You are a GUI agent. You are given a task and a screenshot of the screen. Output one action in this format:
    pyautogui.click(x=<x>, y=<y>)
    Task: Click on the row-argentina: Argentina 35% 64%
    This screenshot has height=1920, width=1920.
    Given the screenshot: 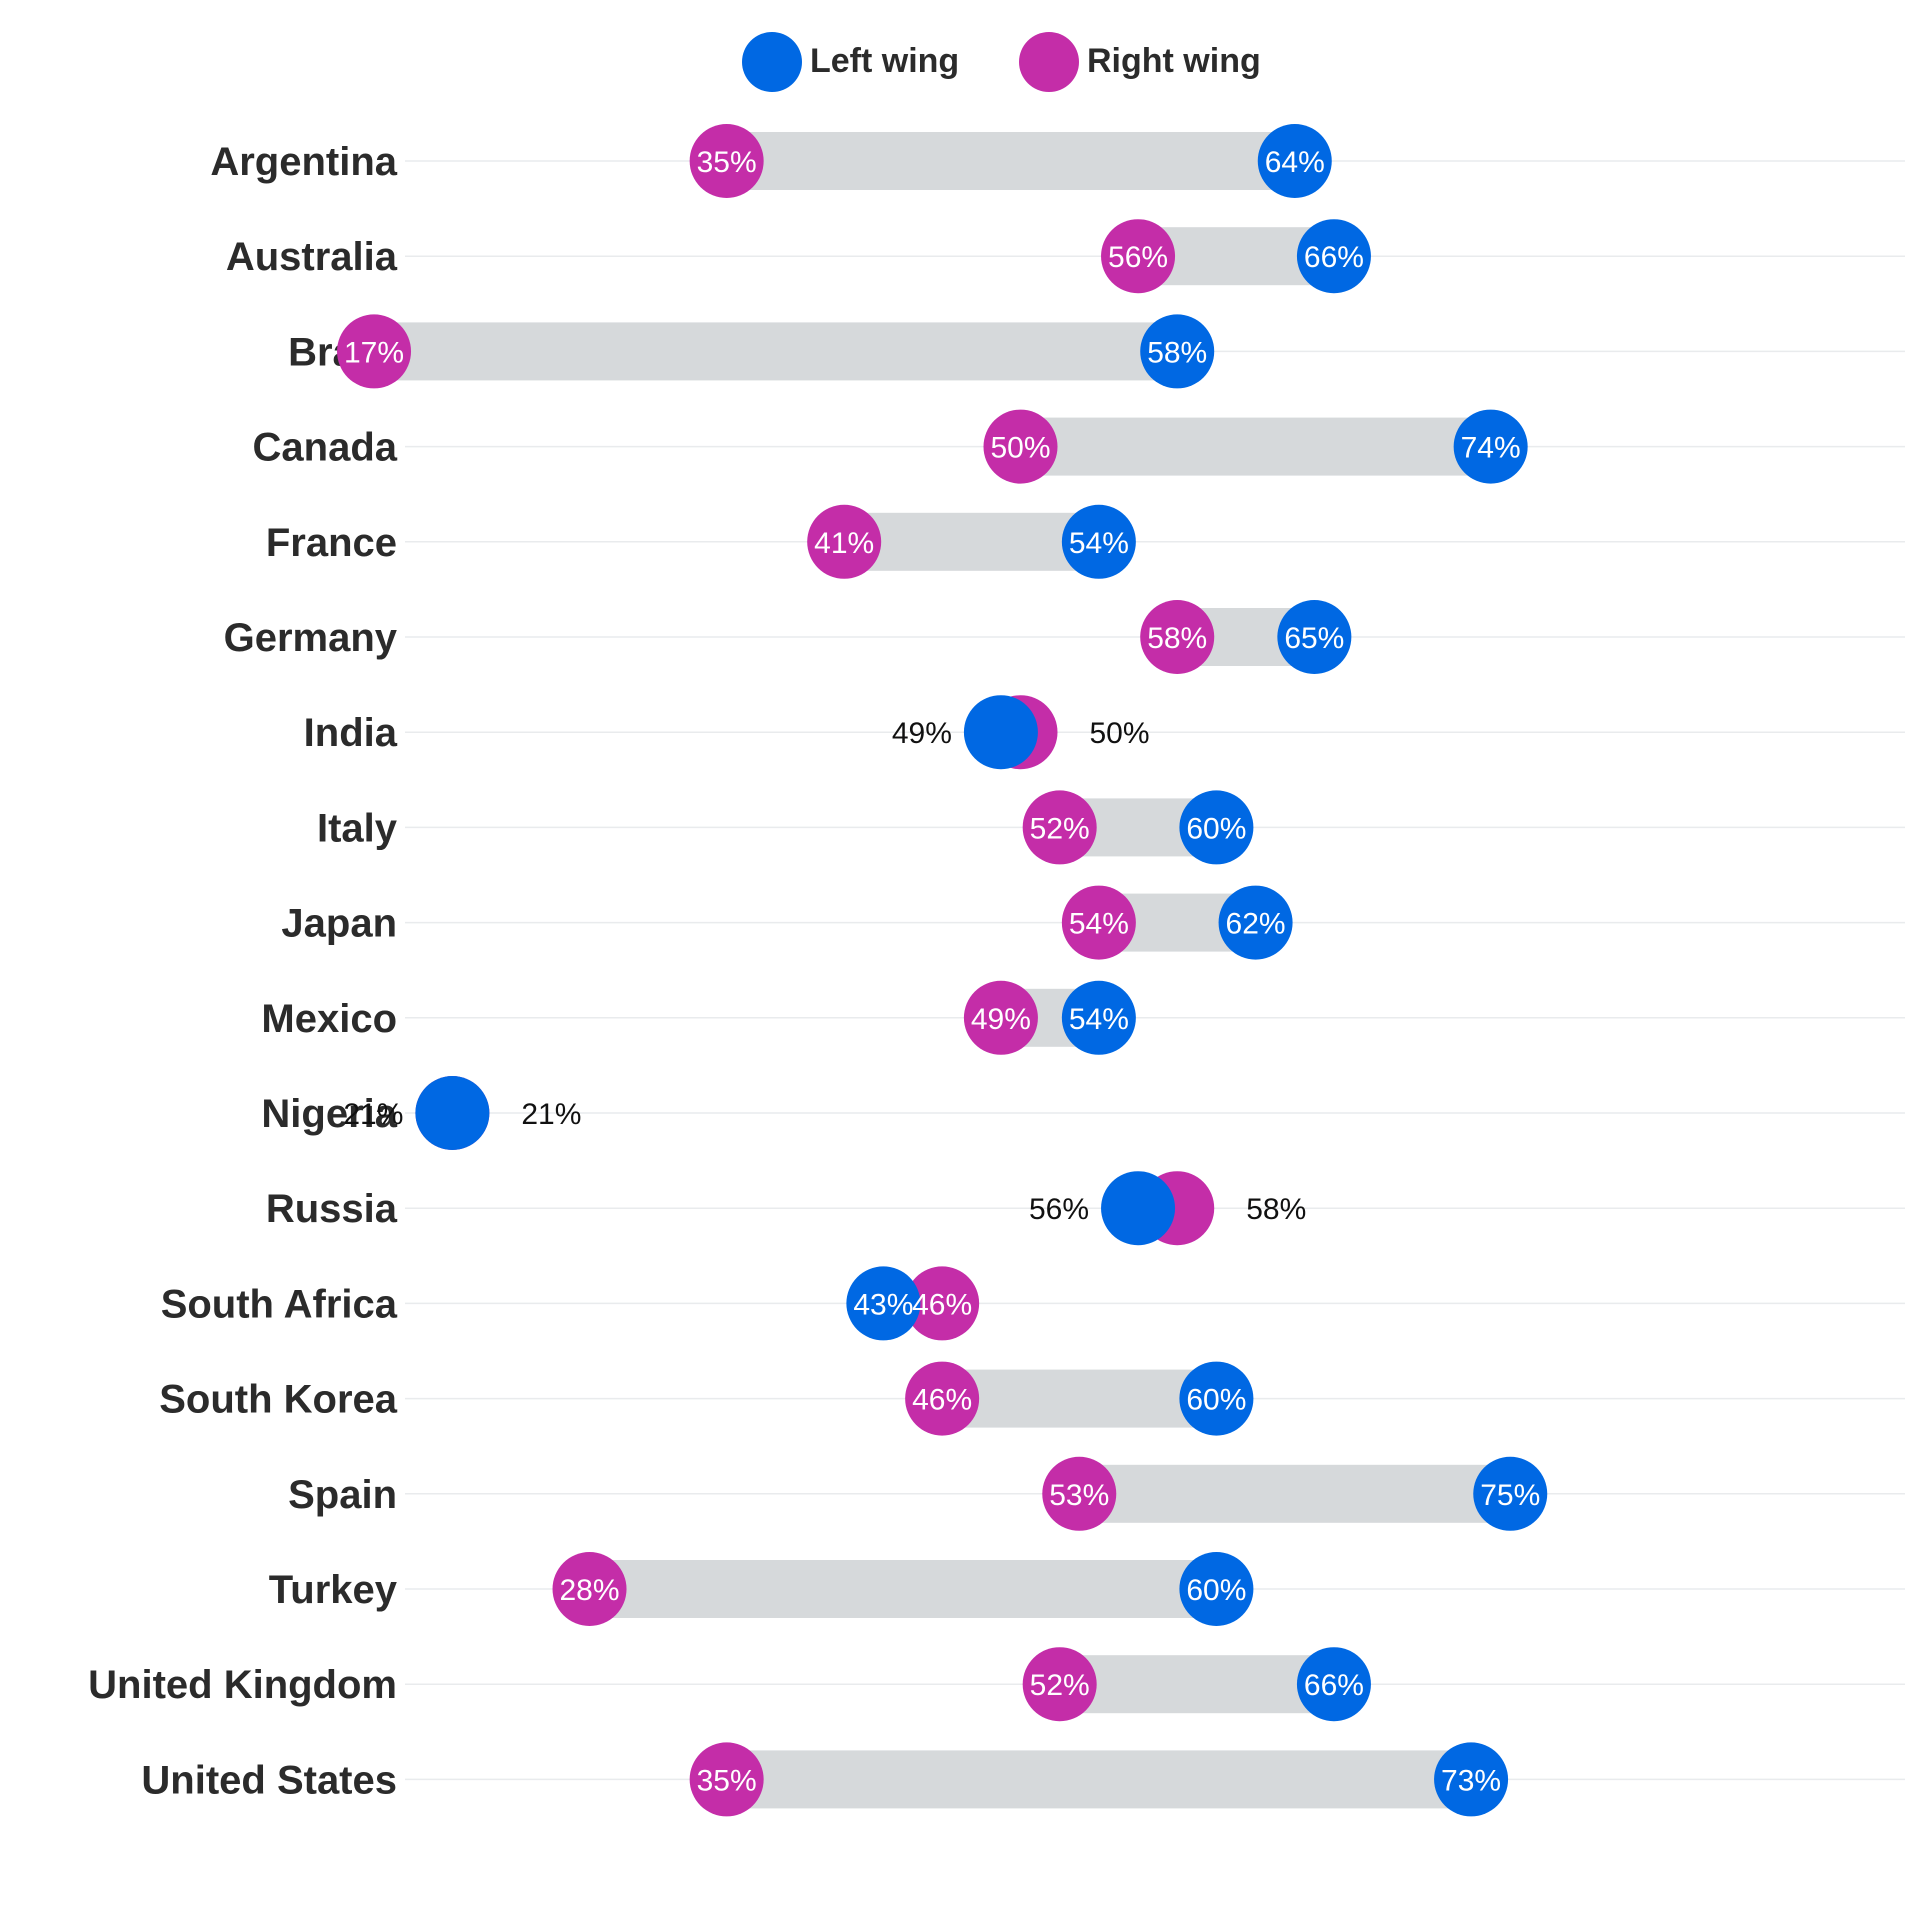 What is the action you would take?
    pyautogui.click(x=771, y=161)
    